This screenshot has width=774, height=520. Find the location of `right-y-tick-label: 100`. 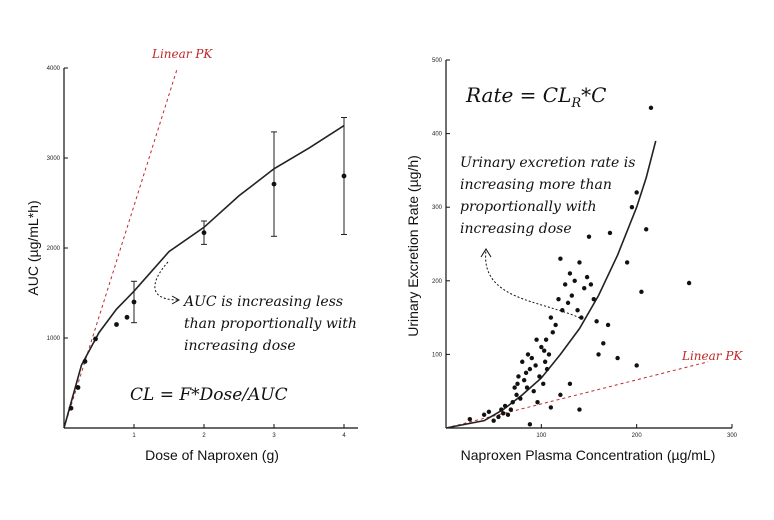

right-y-tick-label: 100 is located at coordinates (437, 355).